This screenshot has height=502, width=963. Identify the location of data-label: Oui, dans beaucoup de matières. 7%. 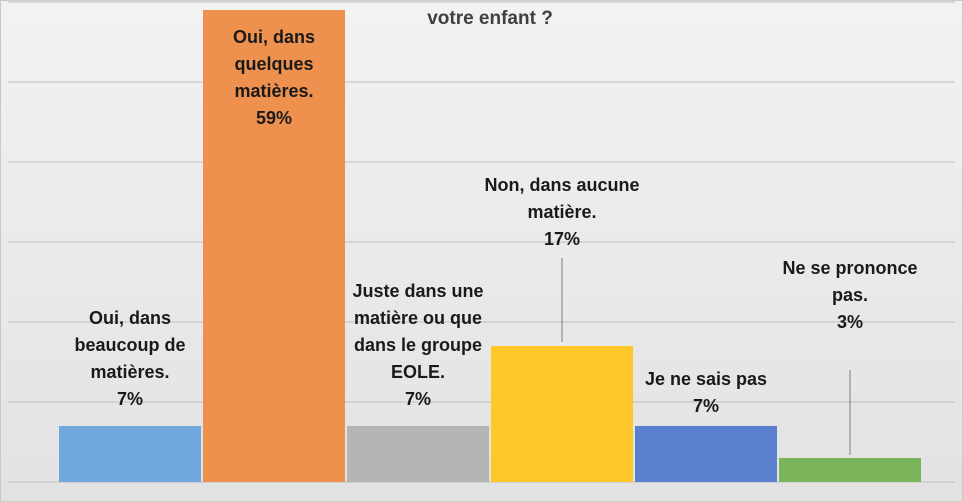
(130, 359).